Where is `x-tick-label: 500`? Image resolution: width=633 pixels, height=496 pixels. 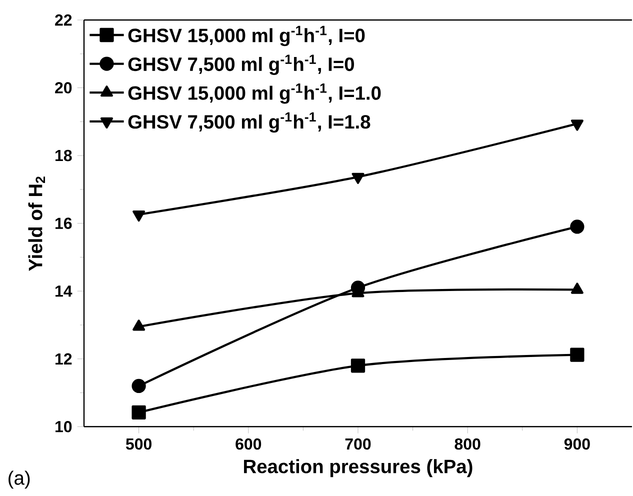 x-tick-label: 500 is located at coordinates (139, 444).